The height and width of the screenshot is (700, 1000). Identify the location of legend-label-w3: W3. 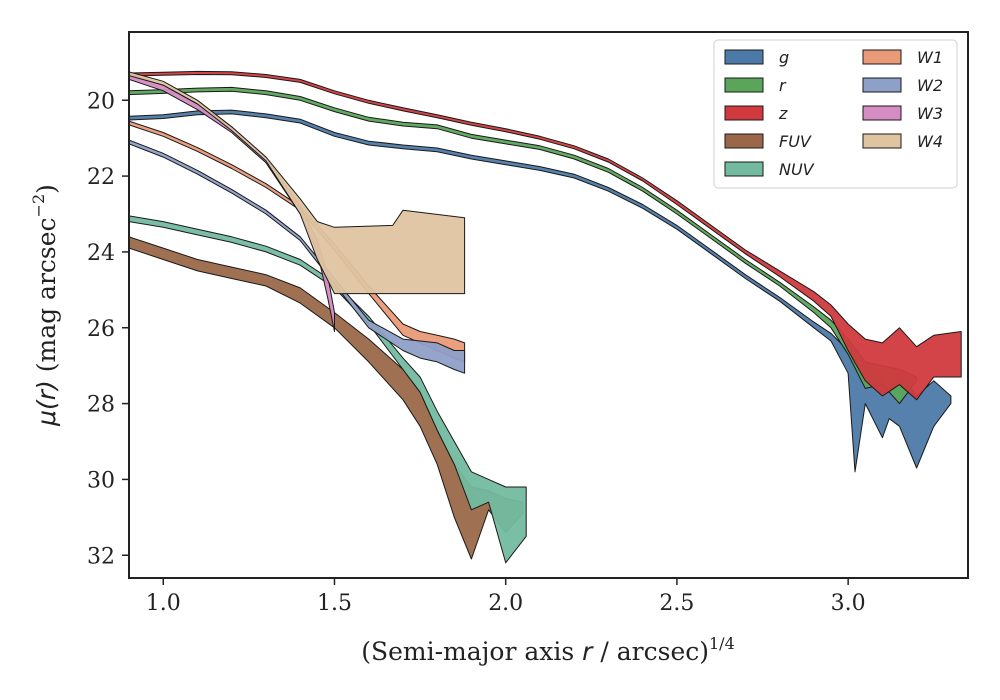
(930, 113).